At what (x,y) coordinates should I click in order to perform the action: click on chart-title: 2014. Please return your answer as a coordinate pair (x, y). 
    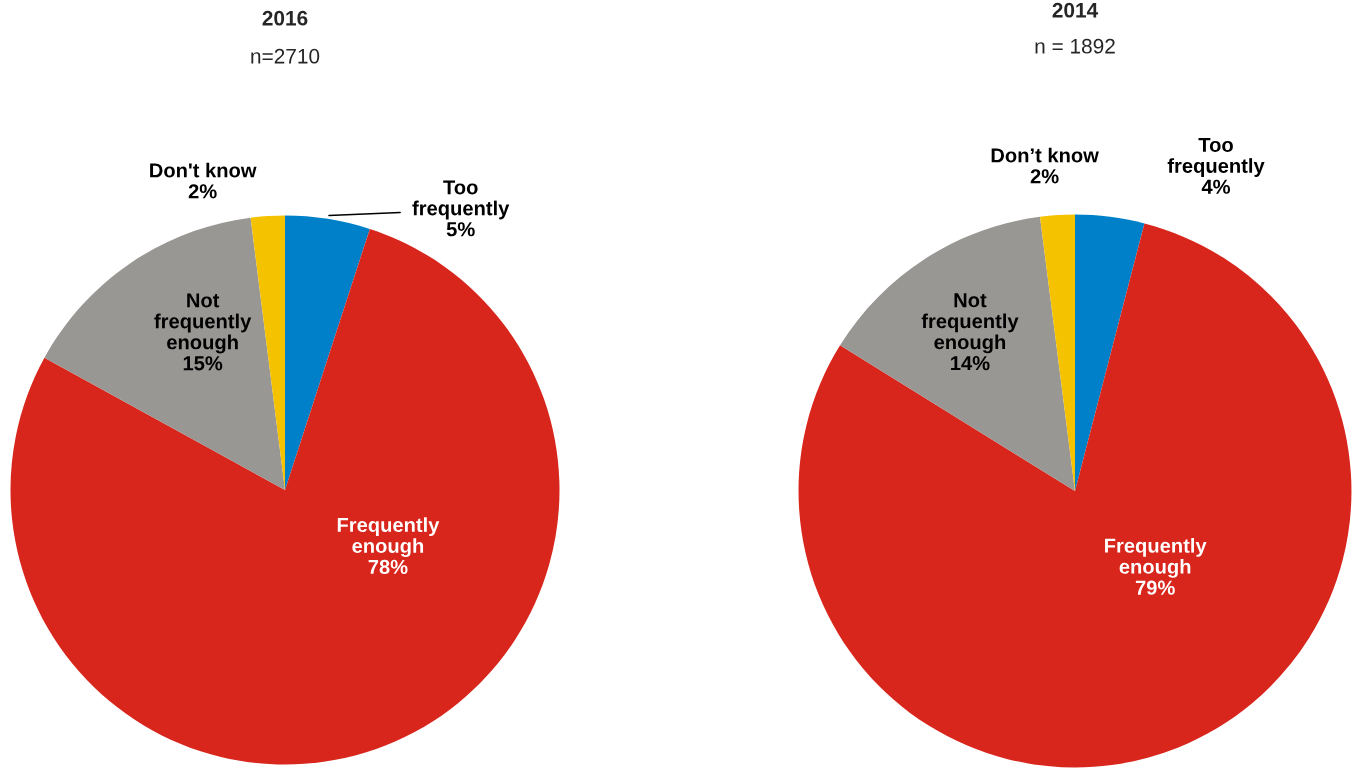
    Looking at the image, I should click on (1075, 10).